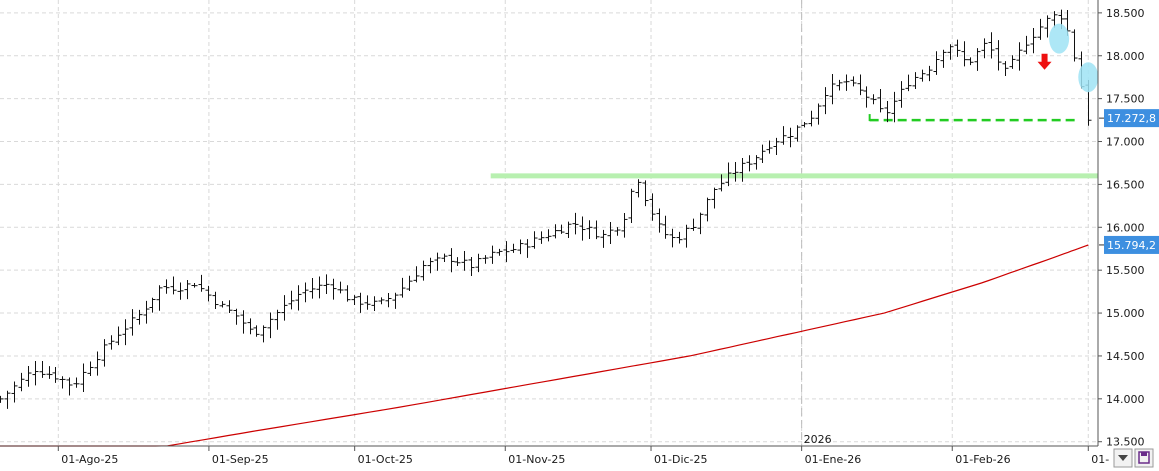 The height and width of the screenshot is (471, 1159). Describe the element at coordinates (1125, 56) in the screenshot. I see `y-tick-label: 18.000` at that location.